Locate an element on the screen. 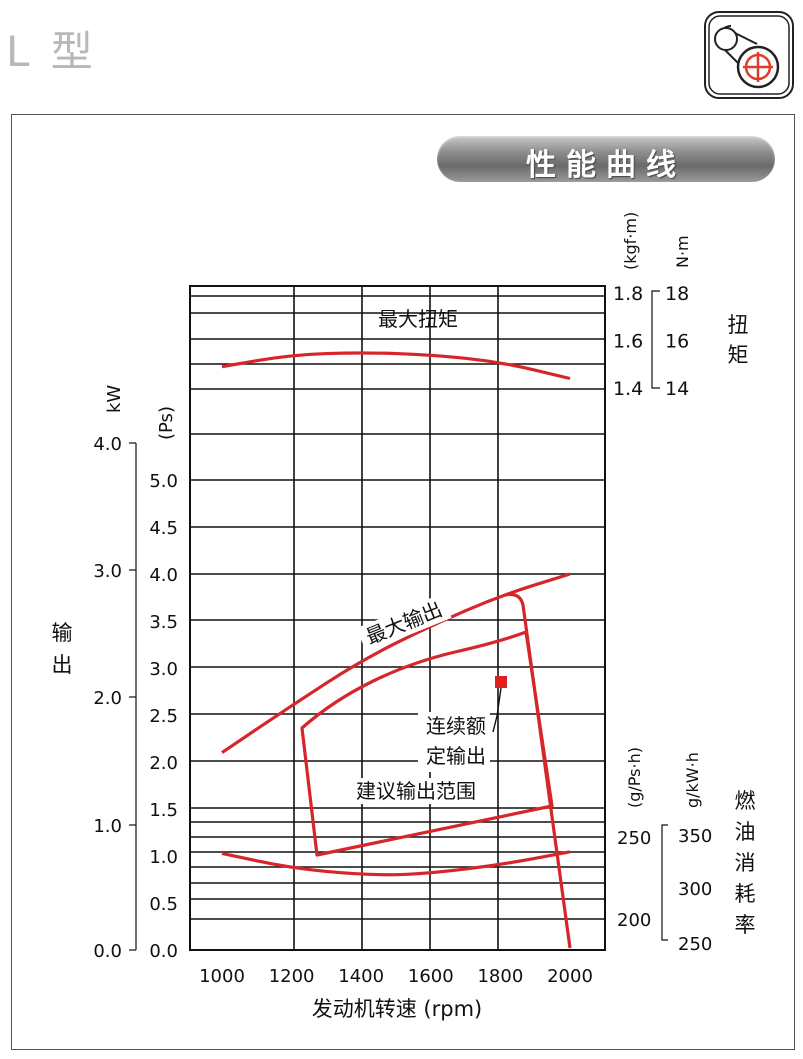 This screenshot has width=803, height=1059. ps-tick-label: 4.5 is located at coordinates (163, 528).